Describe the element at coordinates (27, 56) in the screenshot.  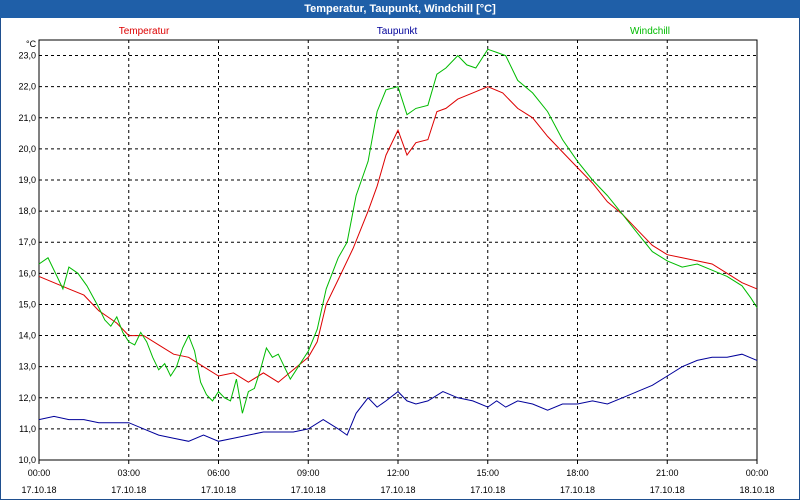
I see `y-tick-label: 23,0` at that location.